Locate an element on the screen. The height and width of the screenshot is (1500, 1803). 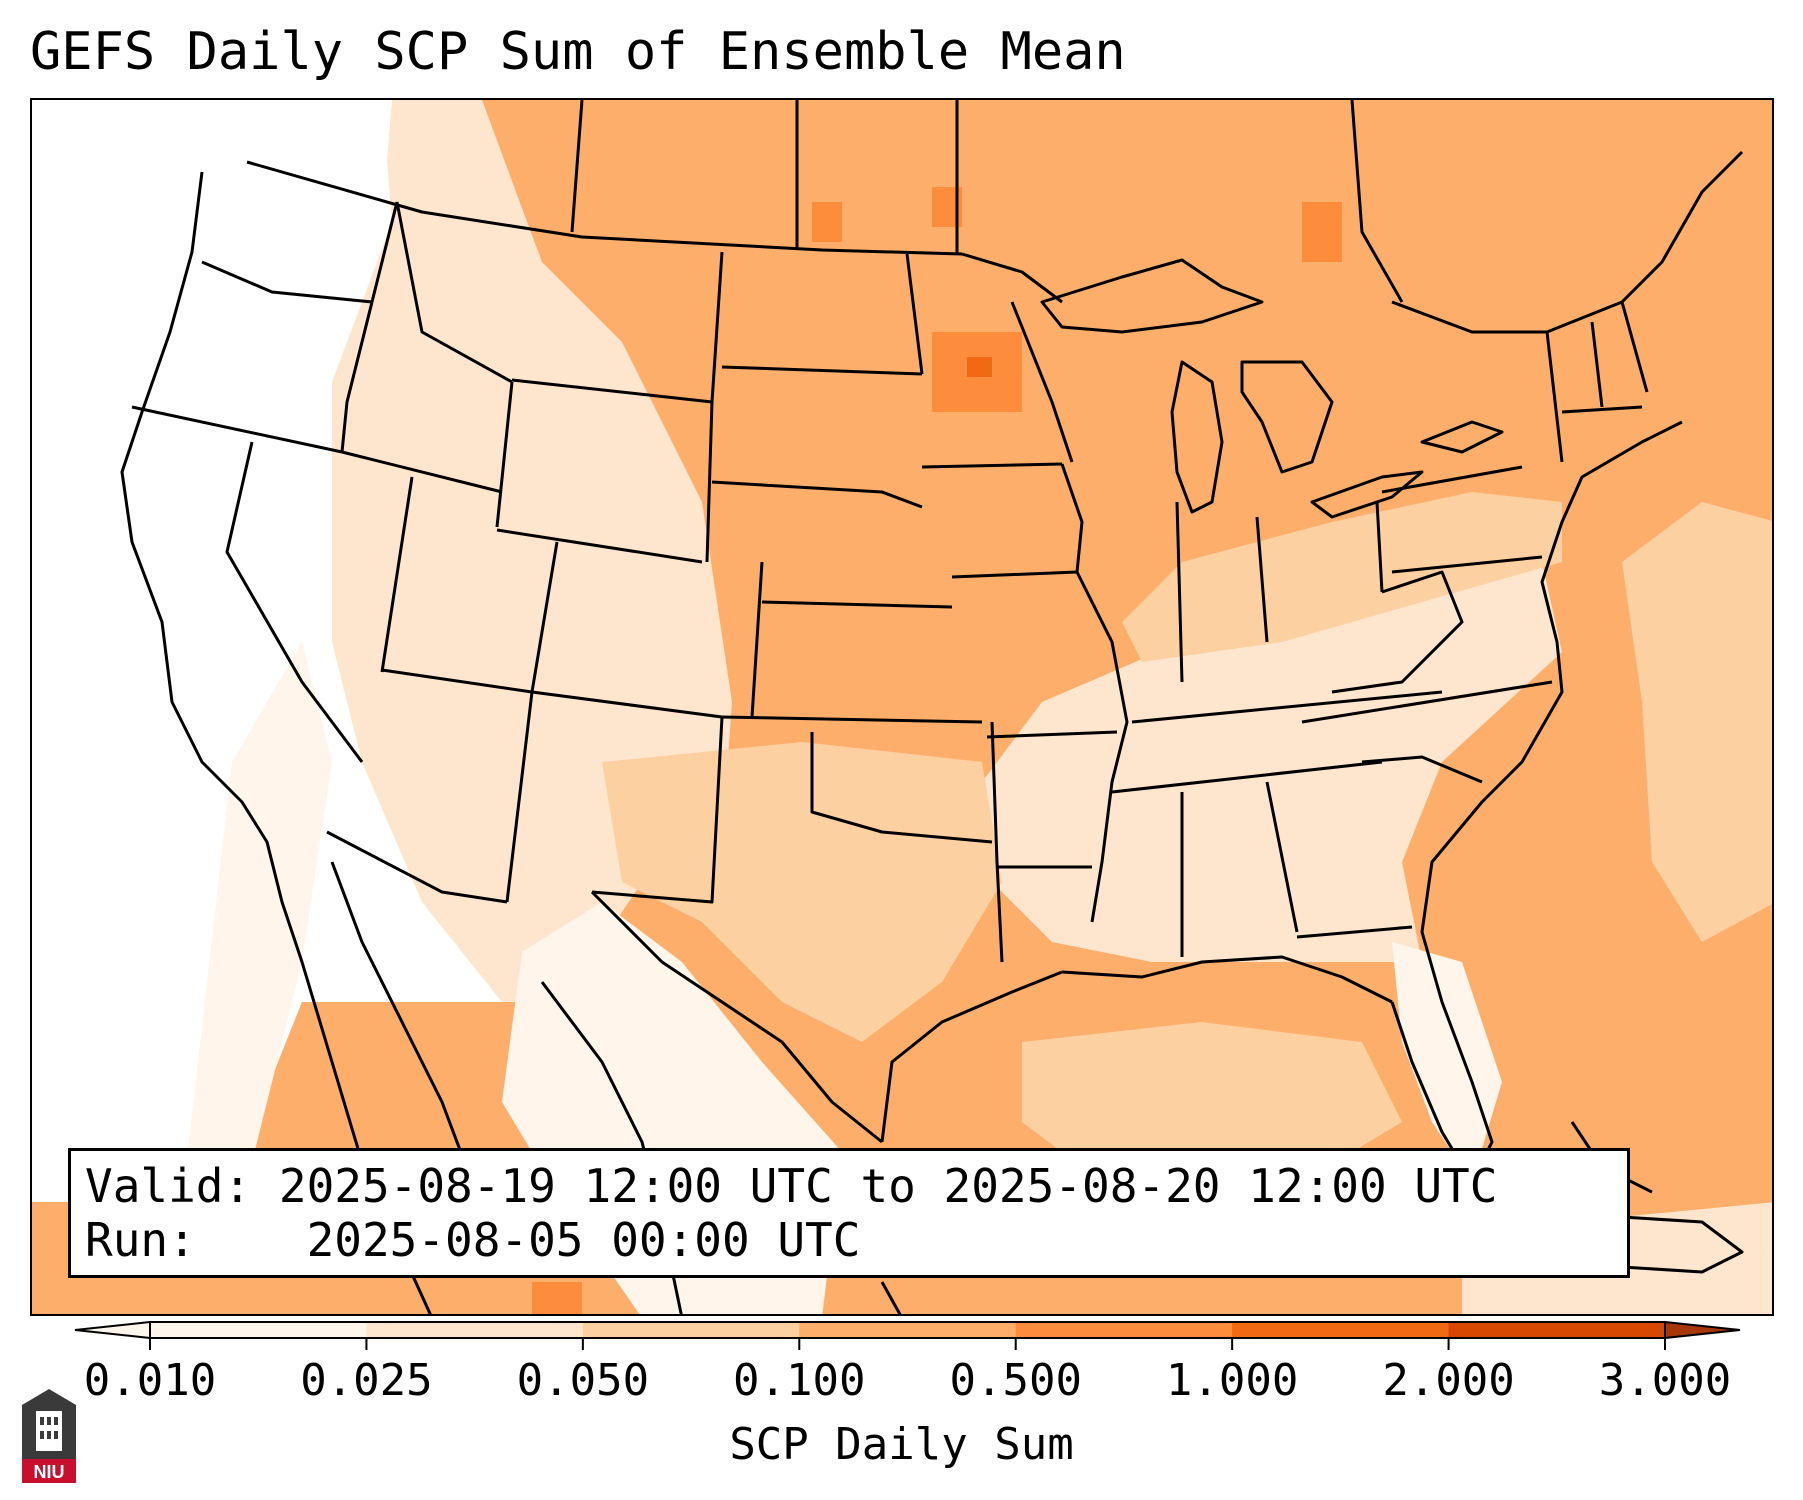
shade-hotspot-on is located at coordinates (1322, 232).